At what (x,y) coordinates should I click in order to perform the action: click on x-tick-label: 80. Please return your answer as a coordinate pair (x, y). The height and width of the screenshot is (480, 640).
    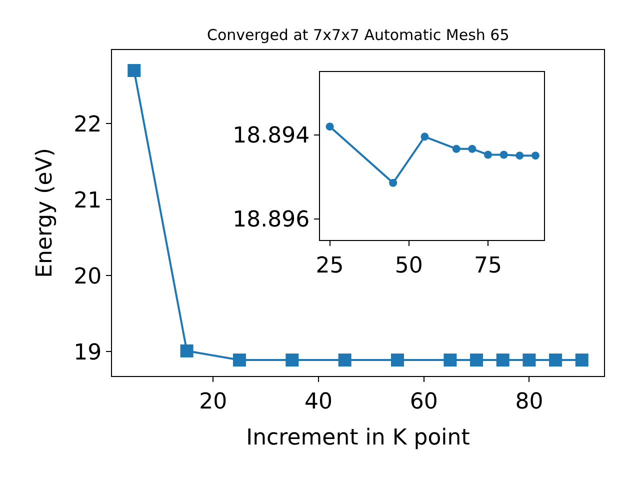
    Looking at the image, I should click on (529, 401).